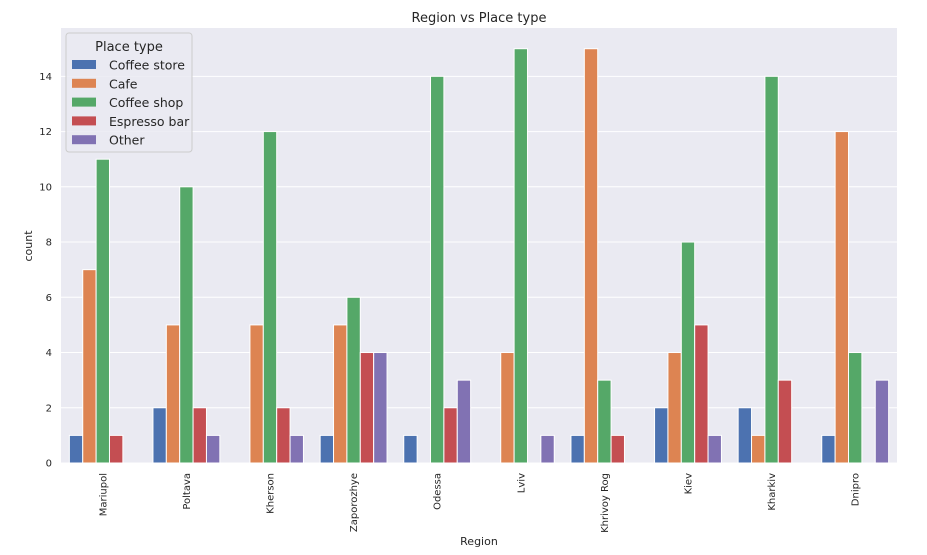 The height and width of the screenshot is (555, 927). What do you see at coordinates (123, 83) in the screenshot?
I see `legend-label: Cafe` at bounding box center [123, 83].